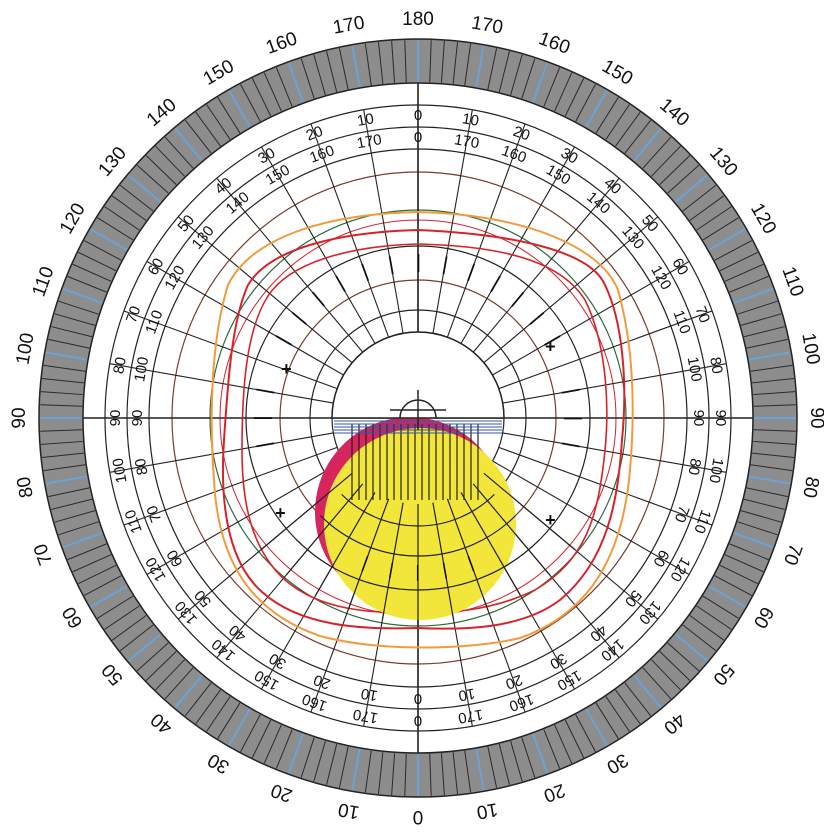 The width and height of the screenshot is (824, 835). I want to click on center-blind-area, so click(418, 382).